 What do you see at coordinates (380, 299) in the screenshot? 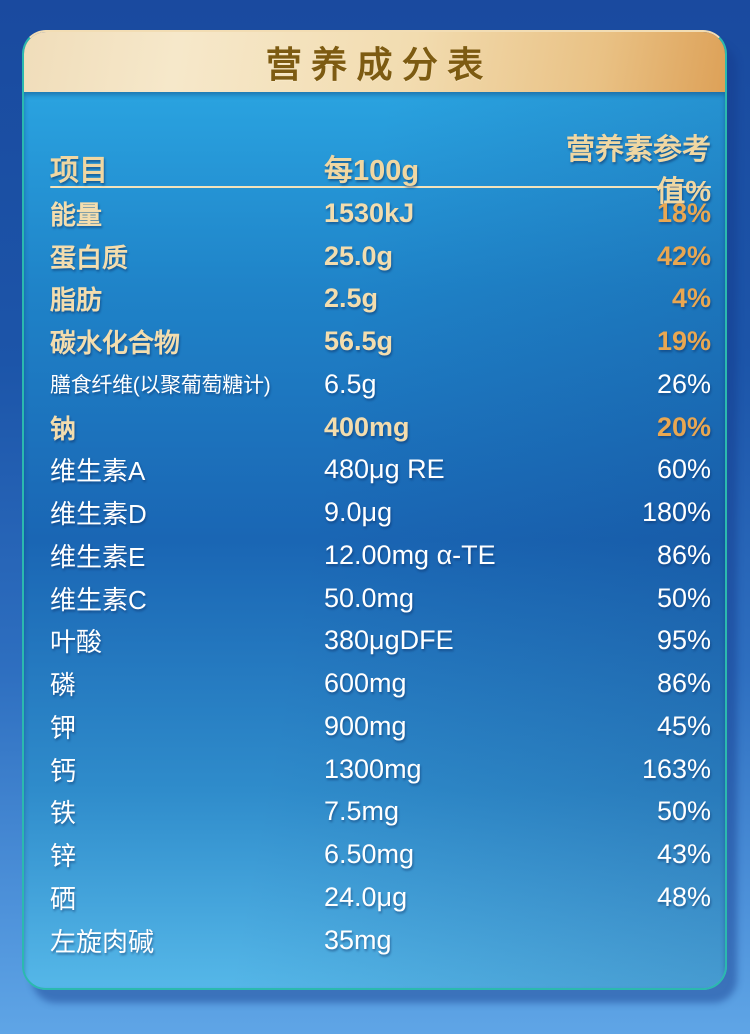
I see `table-row: 脂肪 2.5g 4%` at bounding box center [380, 299].